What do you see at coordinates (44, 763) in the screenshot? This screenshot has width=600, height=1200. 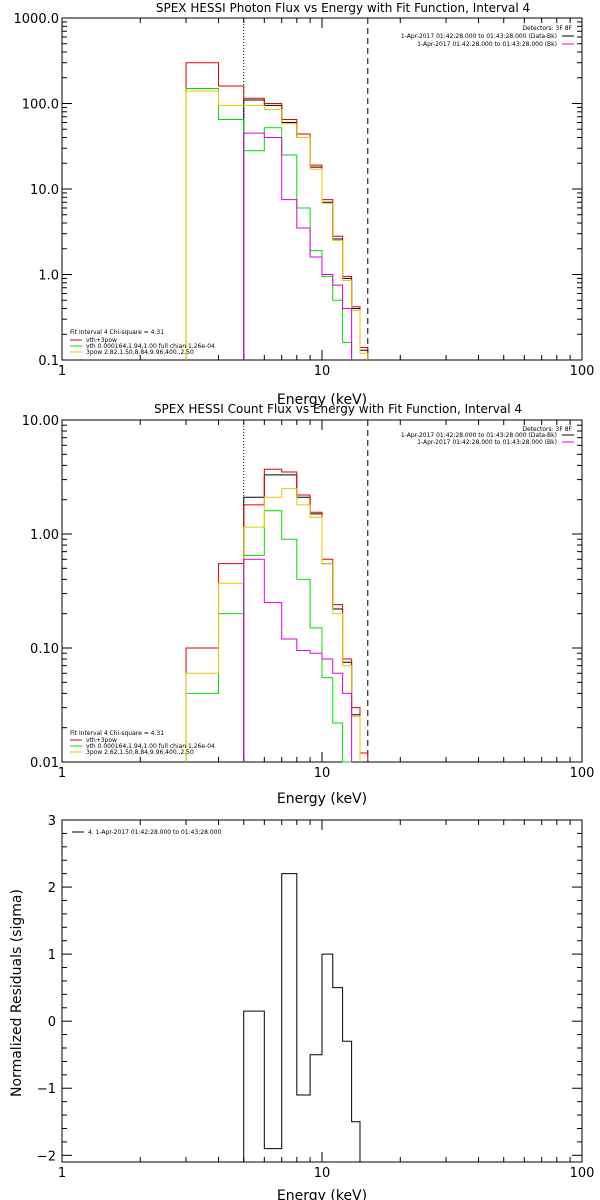 I see `y-tick-label: 0.01` at bounding box center [44, 763].